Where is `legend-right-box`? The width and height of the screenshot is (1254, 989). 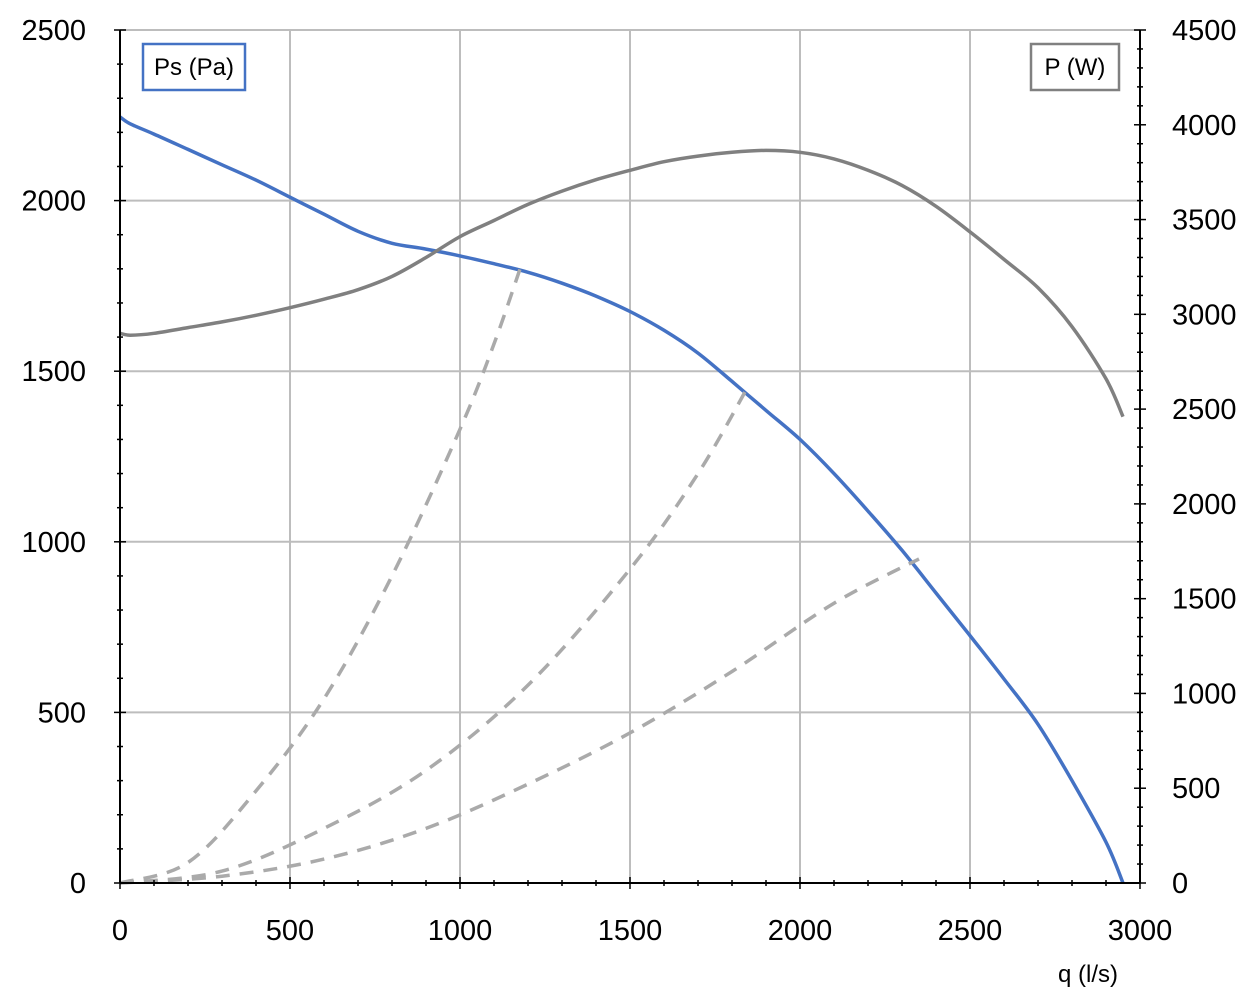 legend-right-box is located at coordinates (1075, 67).